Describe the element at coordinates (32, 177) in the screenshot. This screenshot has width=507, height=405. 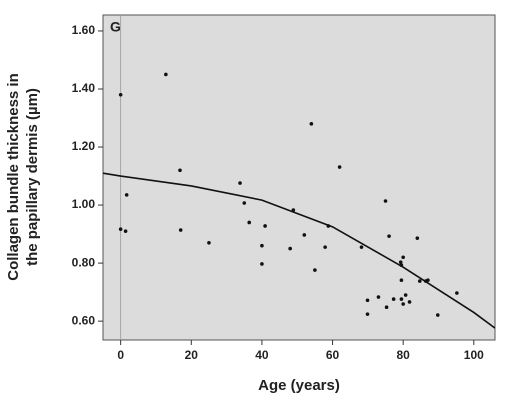
I see `y-axis-title: the papillary dermis (µm)` at that location.